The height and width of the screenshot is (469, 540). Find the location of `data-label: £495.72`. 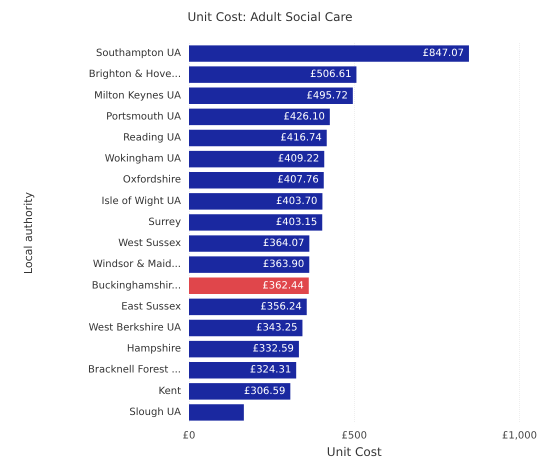

data-label: £495.72 is located at coordinates (327, 96).